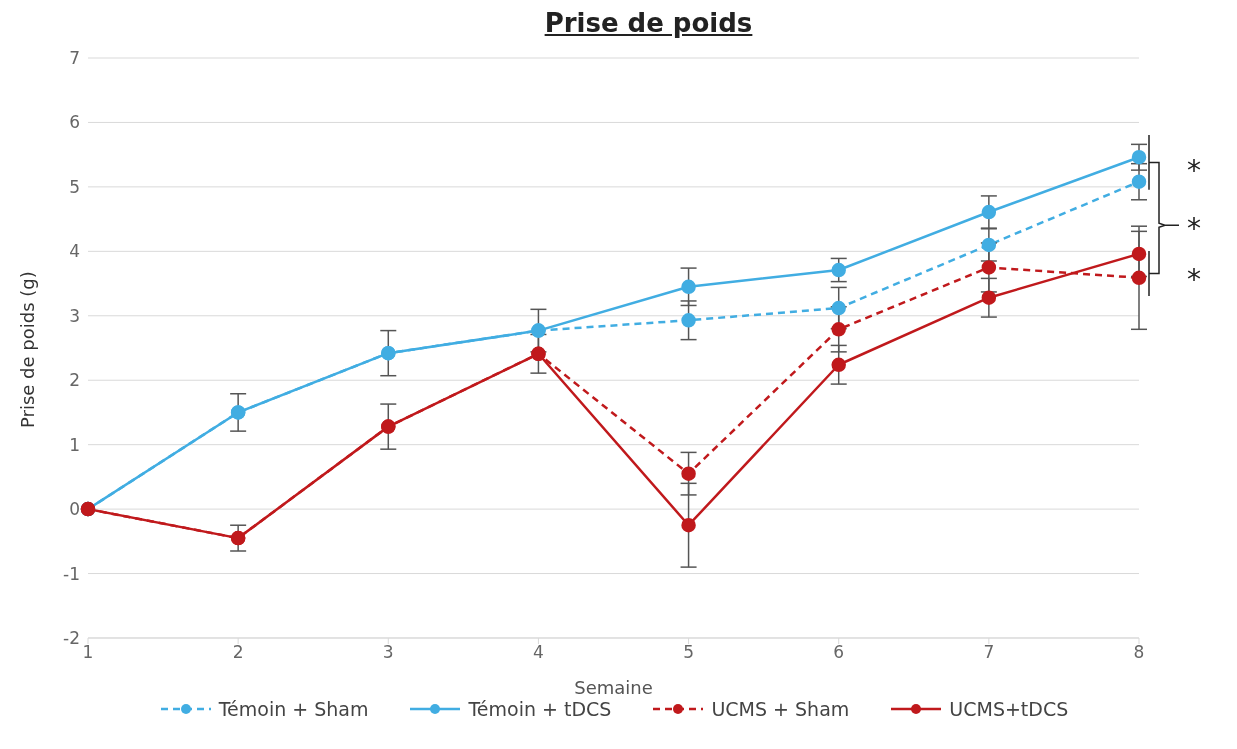 The width and height of the screenshot is (1237, 749). I want to click on legend-label: UCMS+tDCS, so click(1009, 709).